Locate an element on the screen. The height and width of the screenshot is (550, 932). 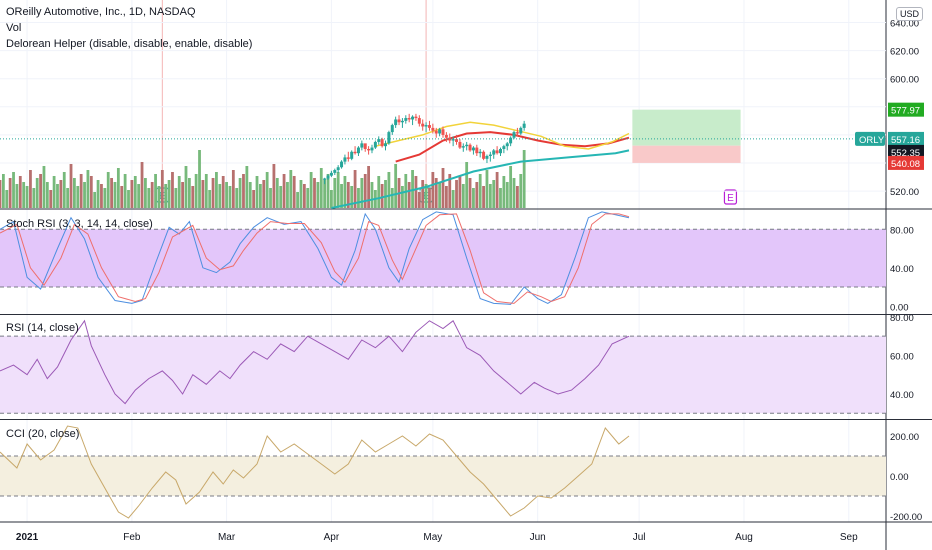
symbol-title: OReilly Automotive, Inc., 1D, NASDAQ is located at coordinates (101, 12).